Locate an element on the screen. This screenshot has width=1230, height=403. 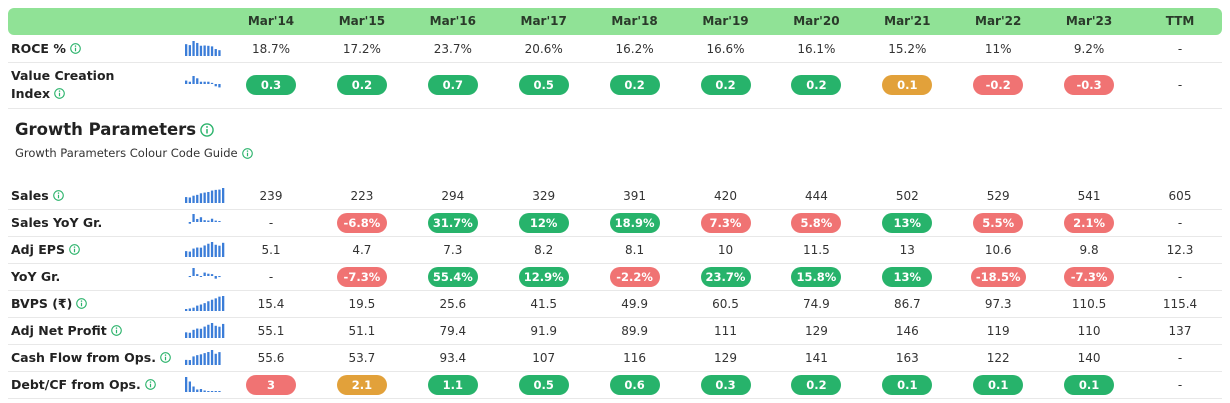
cell: 223 is located at coordinates (362, 195).